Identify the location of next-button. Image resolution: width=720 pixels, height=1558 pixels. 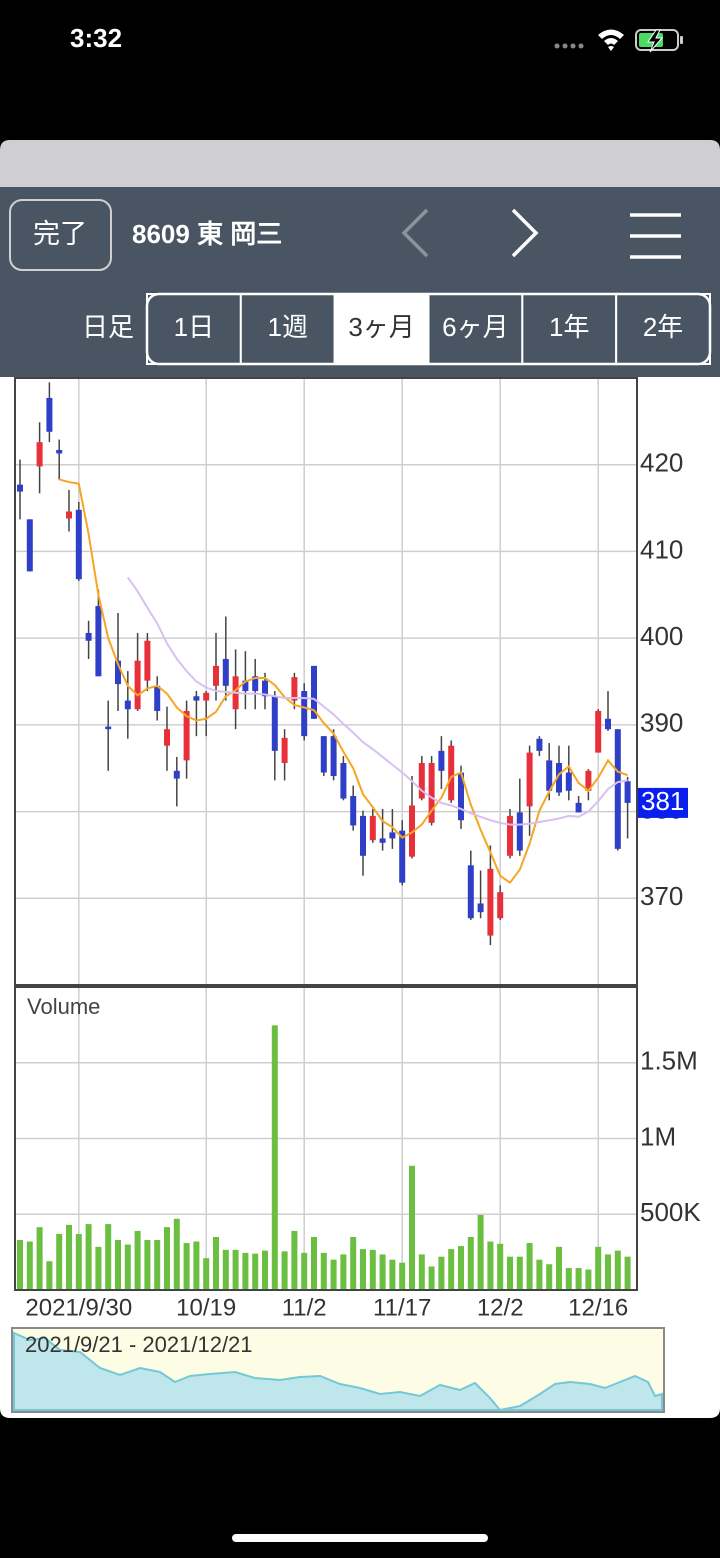
(525, 233).